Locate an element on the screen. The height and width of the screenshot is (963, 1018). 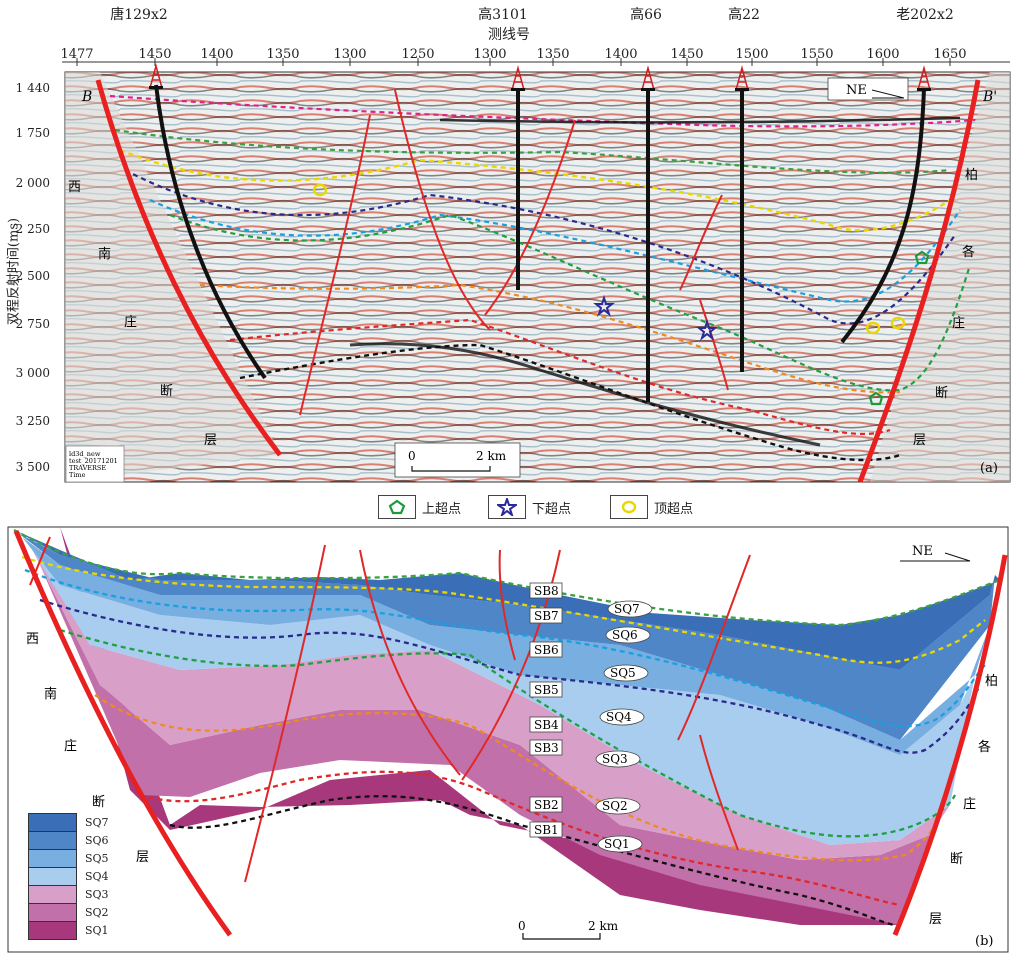
right-fault-char: 层 is located at coordinates (935, 919).